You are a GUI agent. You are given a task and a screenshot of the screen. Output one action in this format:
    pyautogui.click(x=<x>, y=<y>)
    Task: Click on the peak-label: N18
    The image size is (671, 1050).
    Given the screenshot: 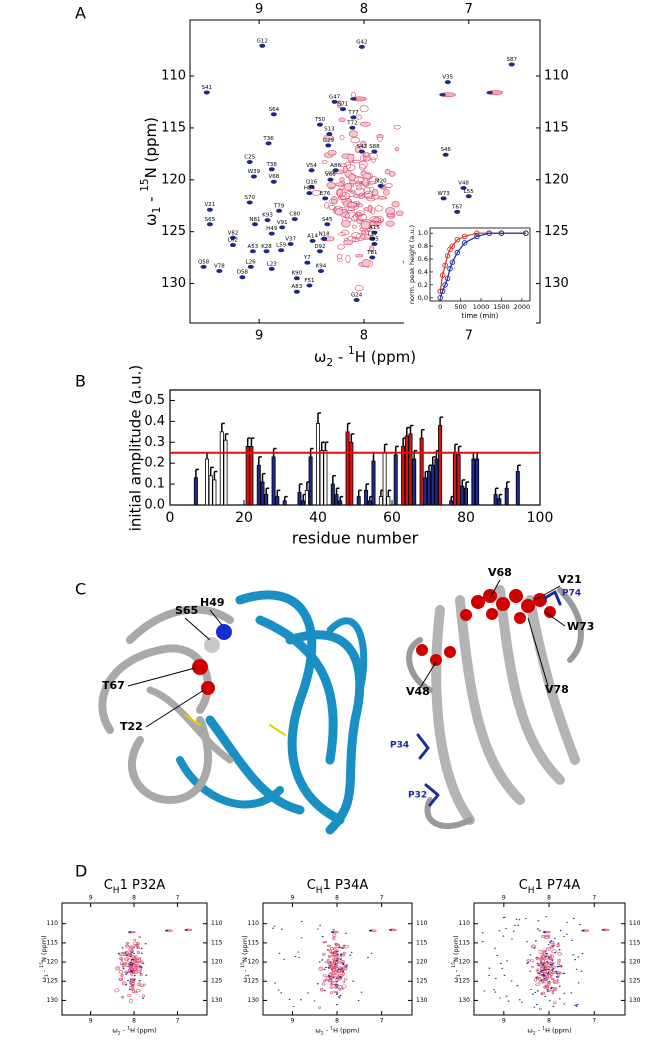 What is the action you would take?
    pyautogui.click(x=325, y=234)
    